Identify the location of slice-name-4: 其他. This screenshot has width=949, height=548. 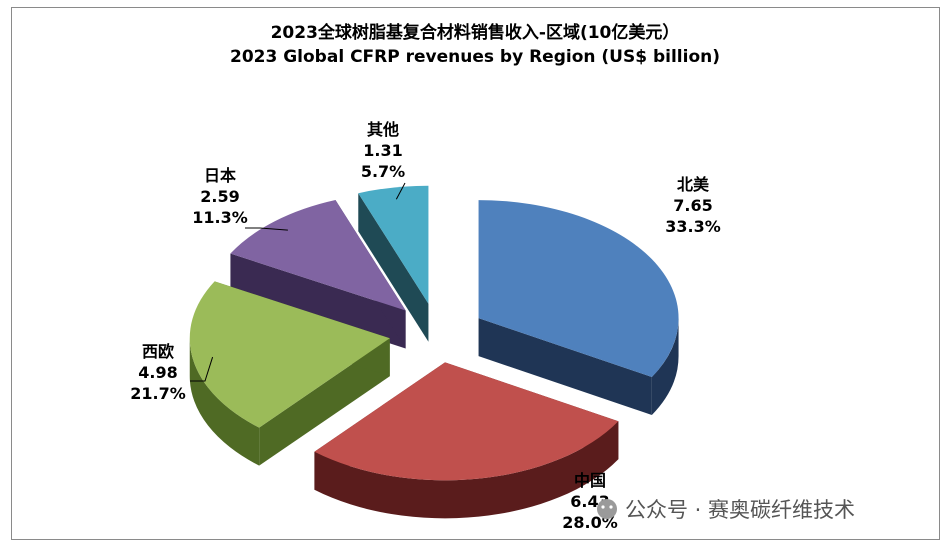
(383, 129).